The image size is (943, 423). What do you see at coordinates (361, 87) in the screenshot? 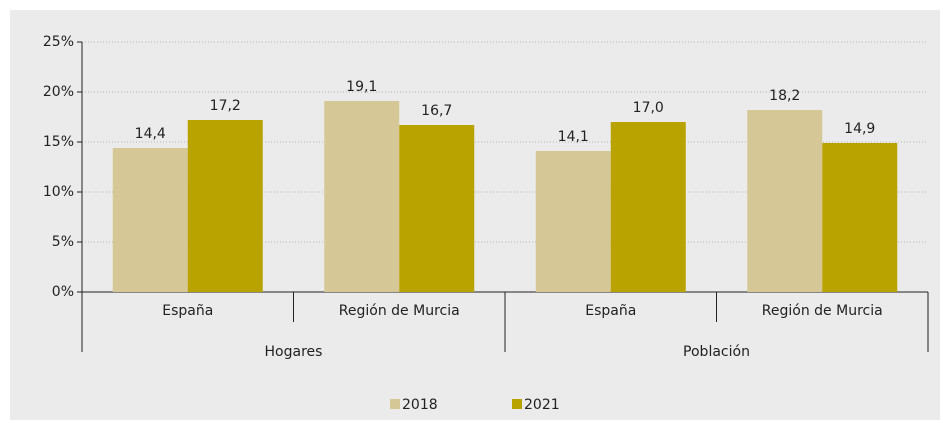
I see `value-label: 19,1` at bounding box center [361, 87].